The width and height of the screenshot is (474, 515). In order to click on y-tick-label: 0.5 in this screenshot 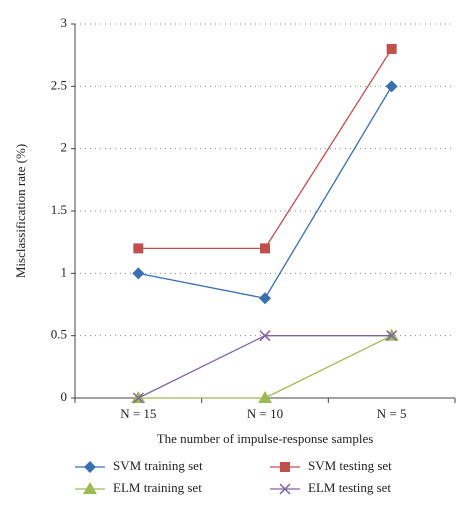, I will do `click(59, 334)`.